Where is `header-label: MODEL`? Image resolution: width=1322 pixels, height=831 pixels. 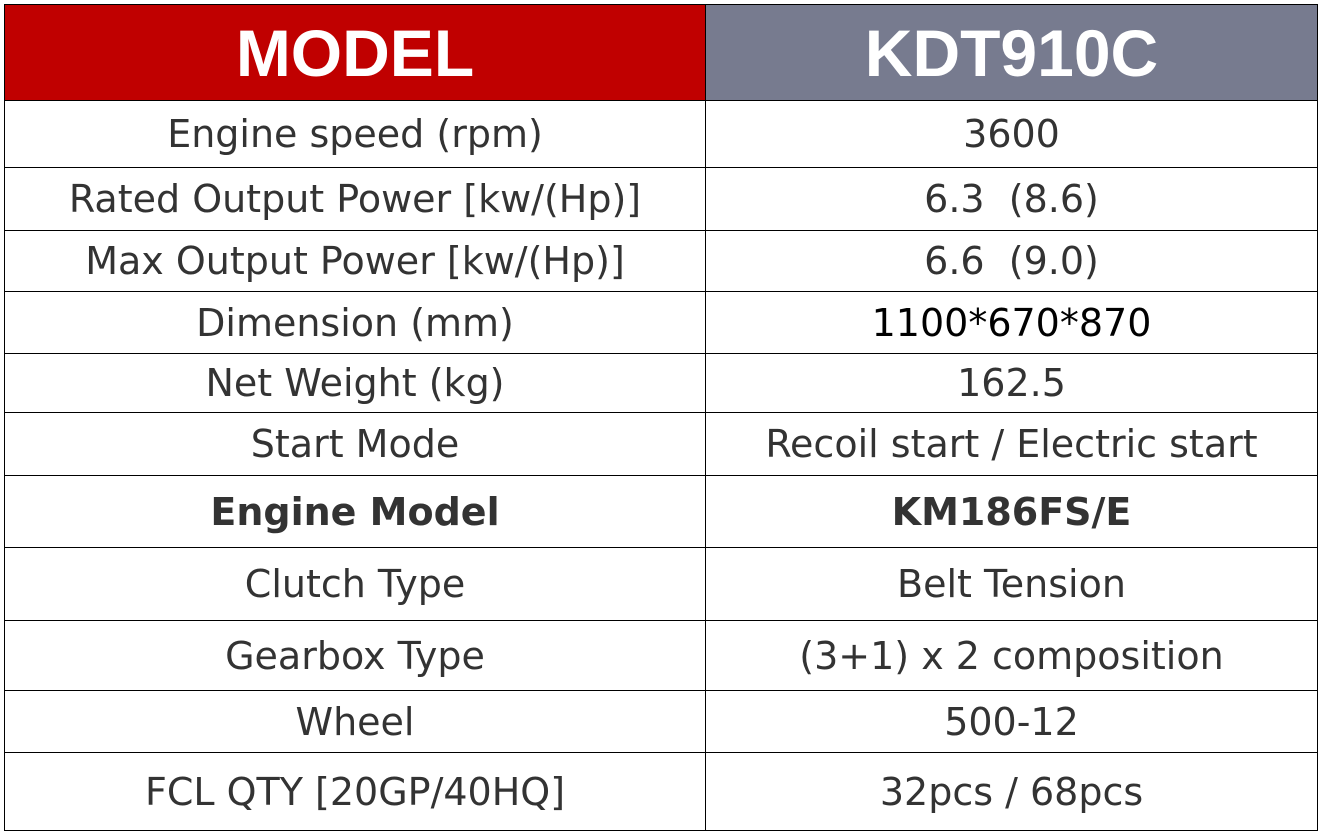
header-label: MODEL is located at coordinates (355, 52).